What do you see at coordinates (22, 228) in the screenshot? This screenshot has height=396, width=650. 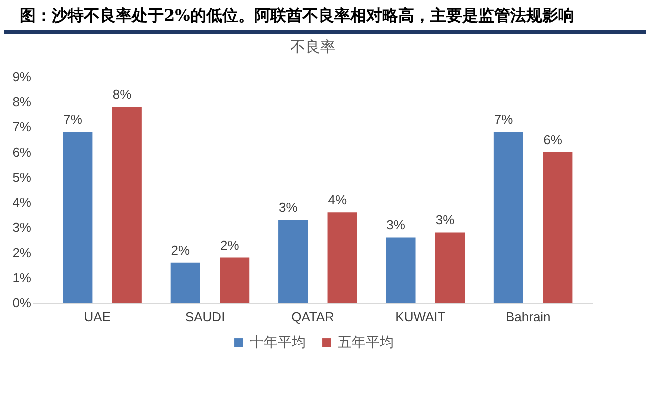 I see `y-tick-label: 3%` at bounding box center [22, 228].